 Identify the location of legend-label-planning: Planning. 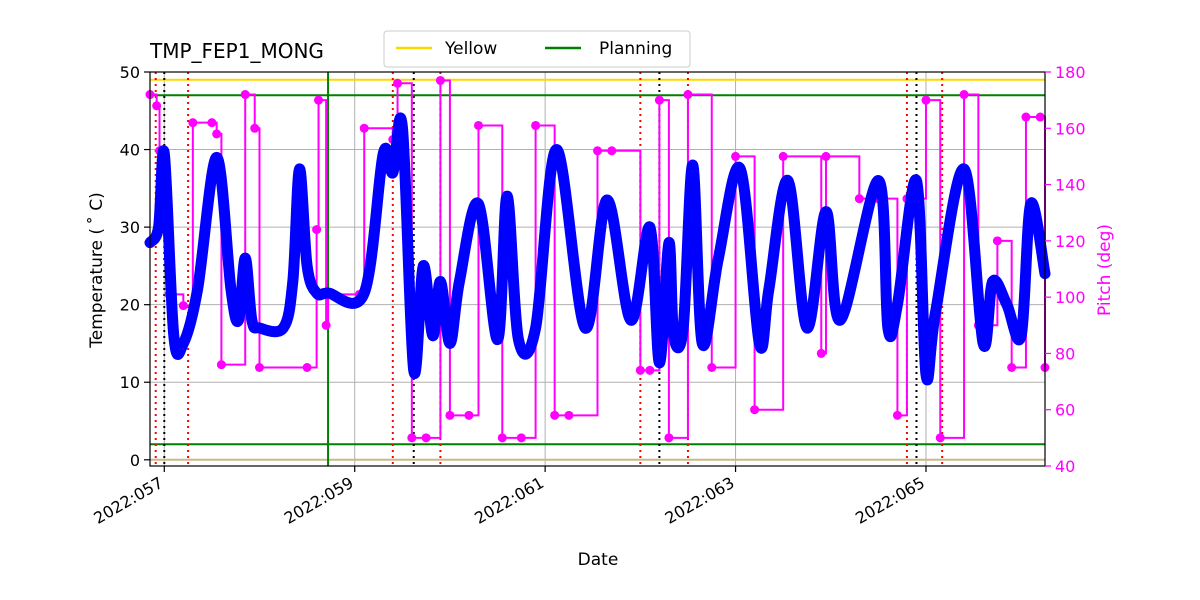
(635, 49).